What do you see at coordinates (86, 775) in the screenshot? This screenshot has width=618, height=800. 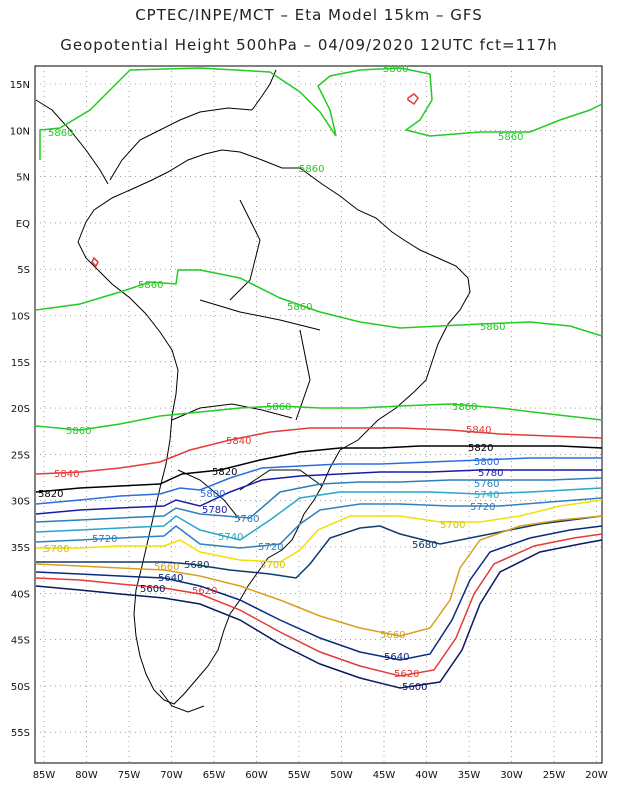 I see `lon-tick-label: 80W` at bounding box center [86, 775].